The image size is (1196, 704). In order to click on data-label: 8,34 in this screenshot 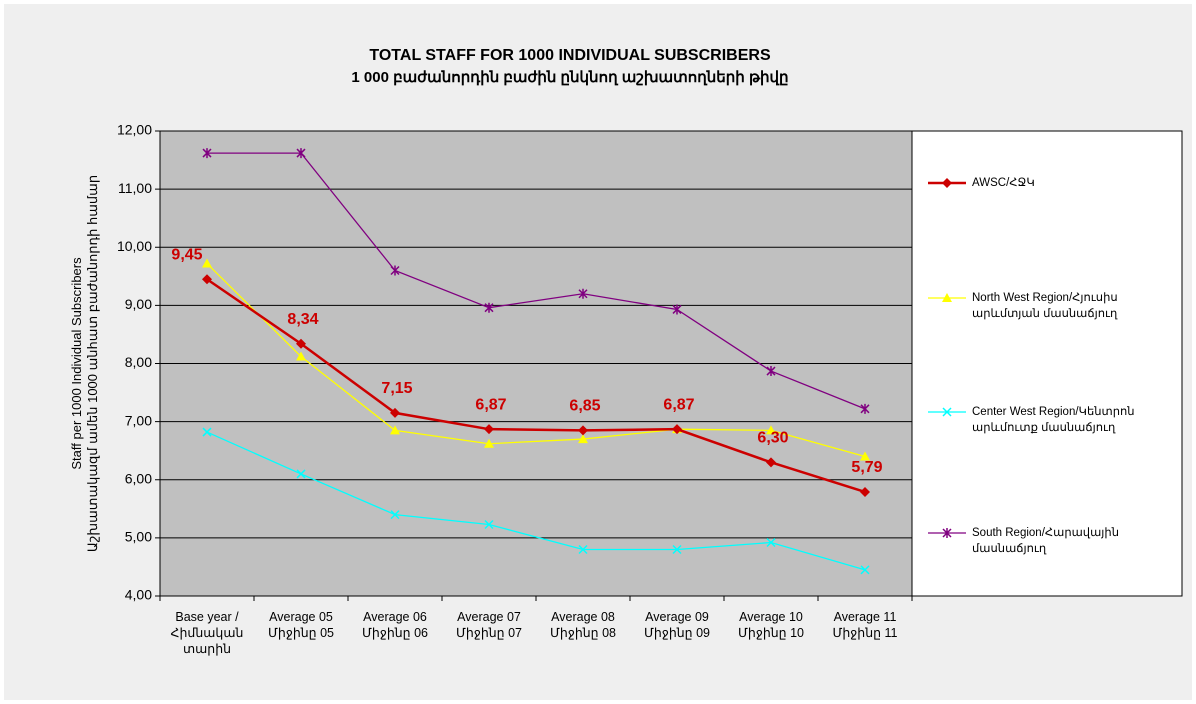, I will do `click(302, 319)`.